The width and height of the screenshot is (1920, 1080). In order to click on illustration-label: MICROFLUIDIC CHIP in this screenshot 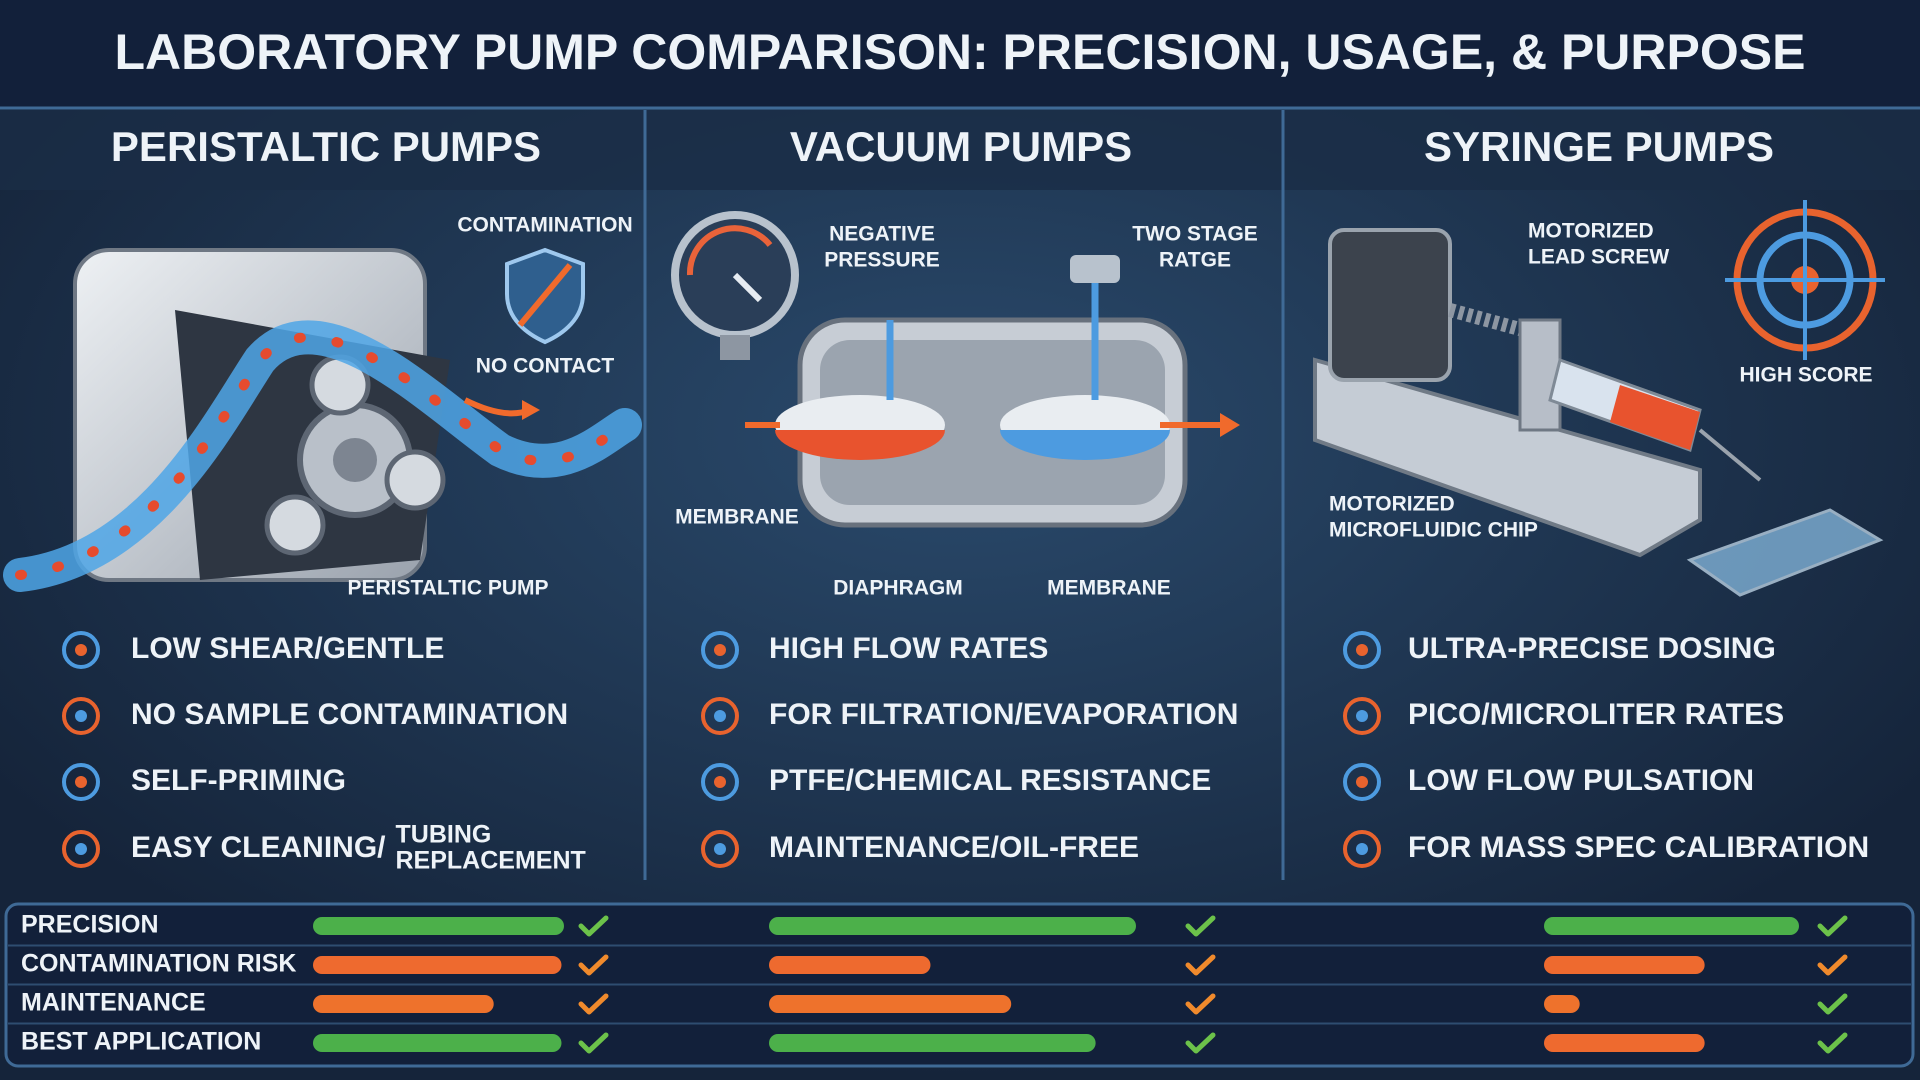, I will do `click(1433, 530)`.